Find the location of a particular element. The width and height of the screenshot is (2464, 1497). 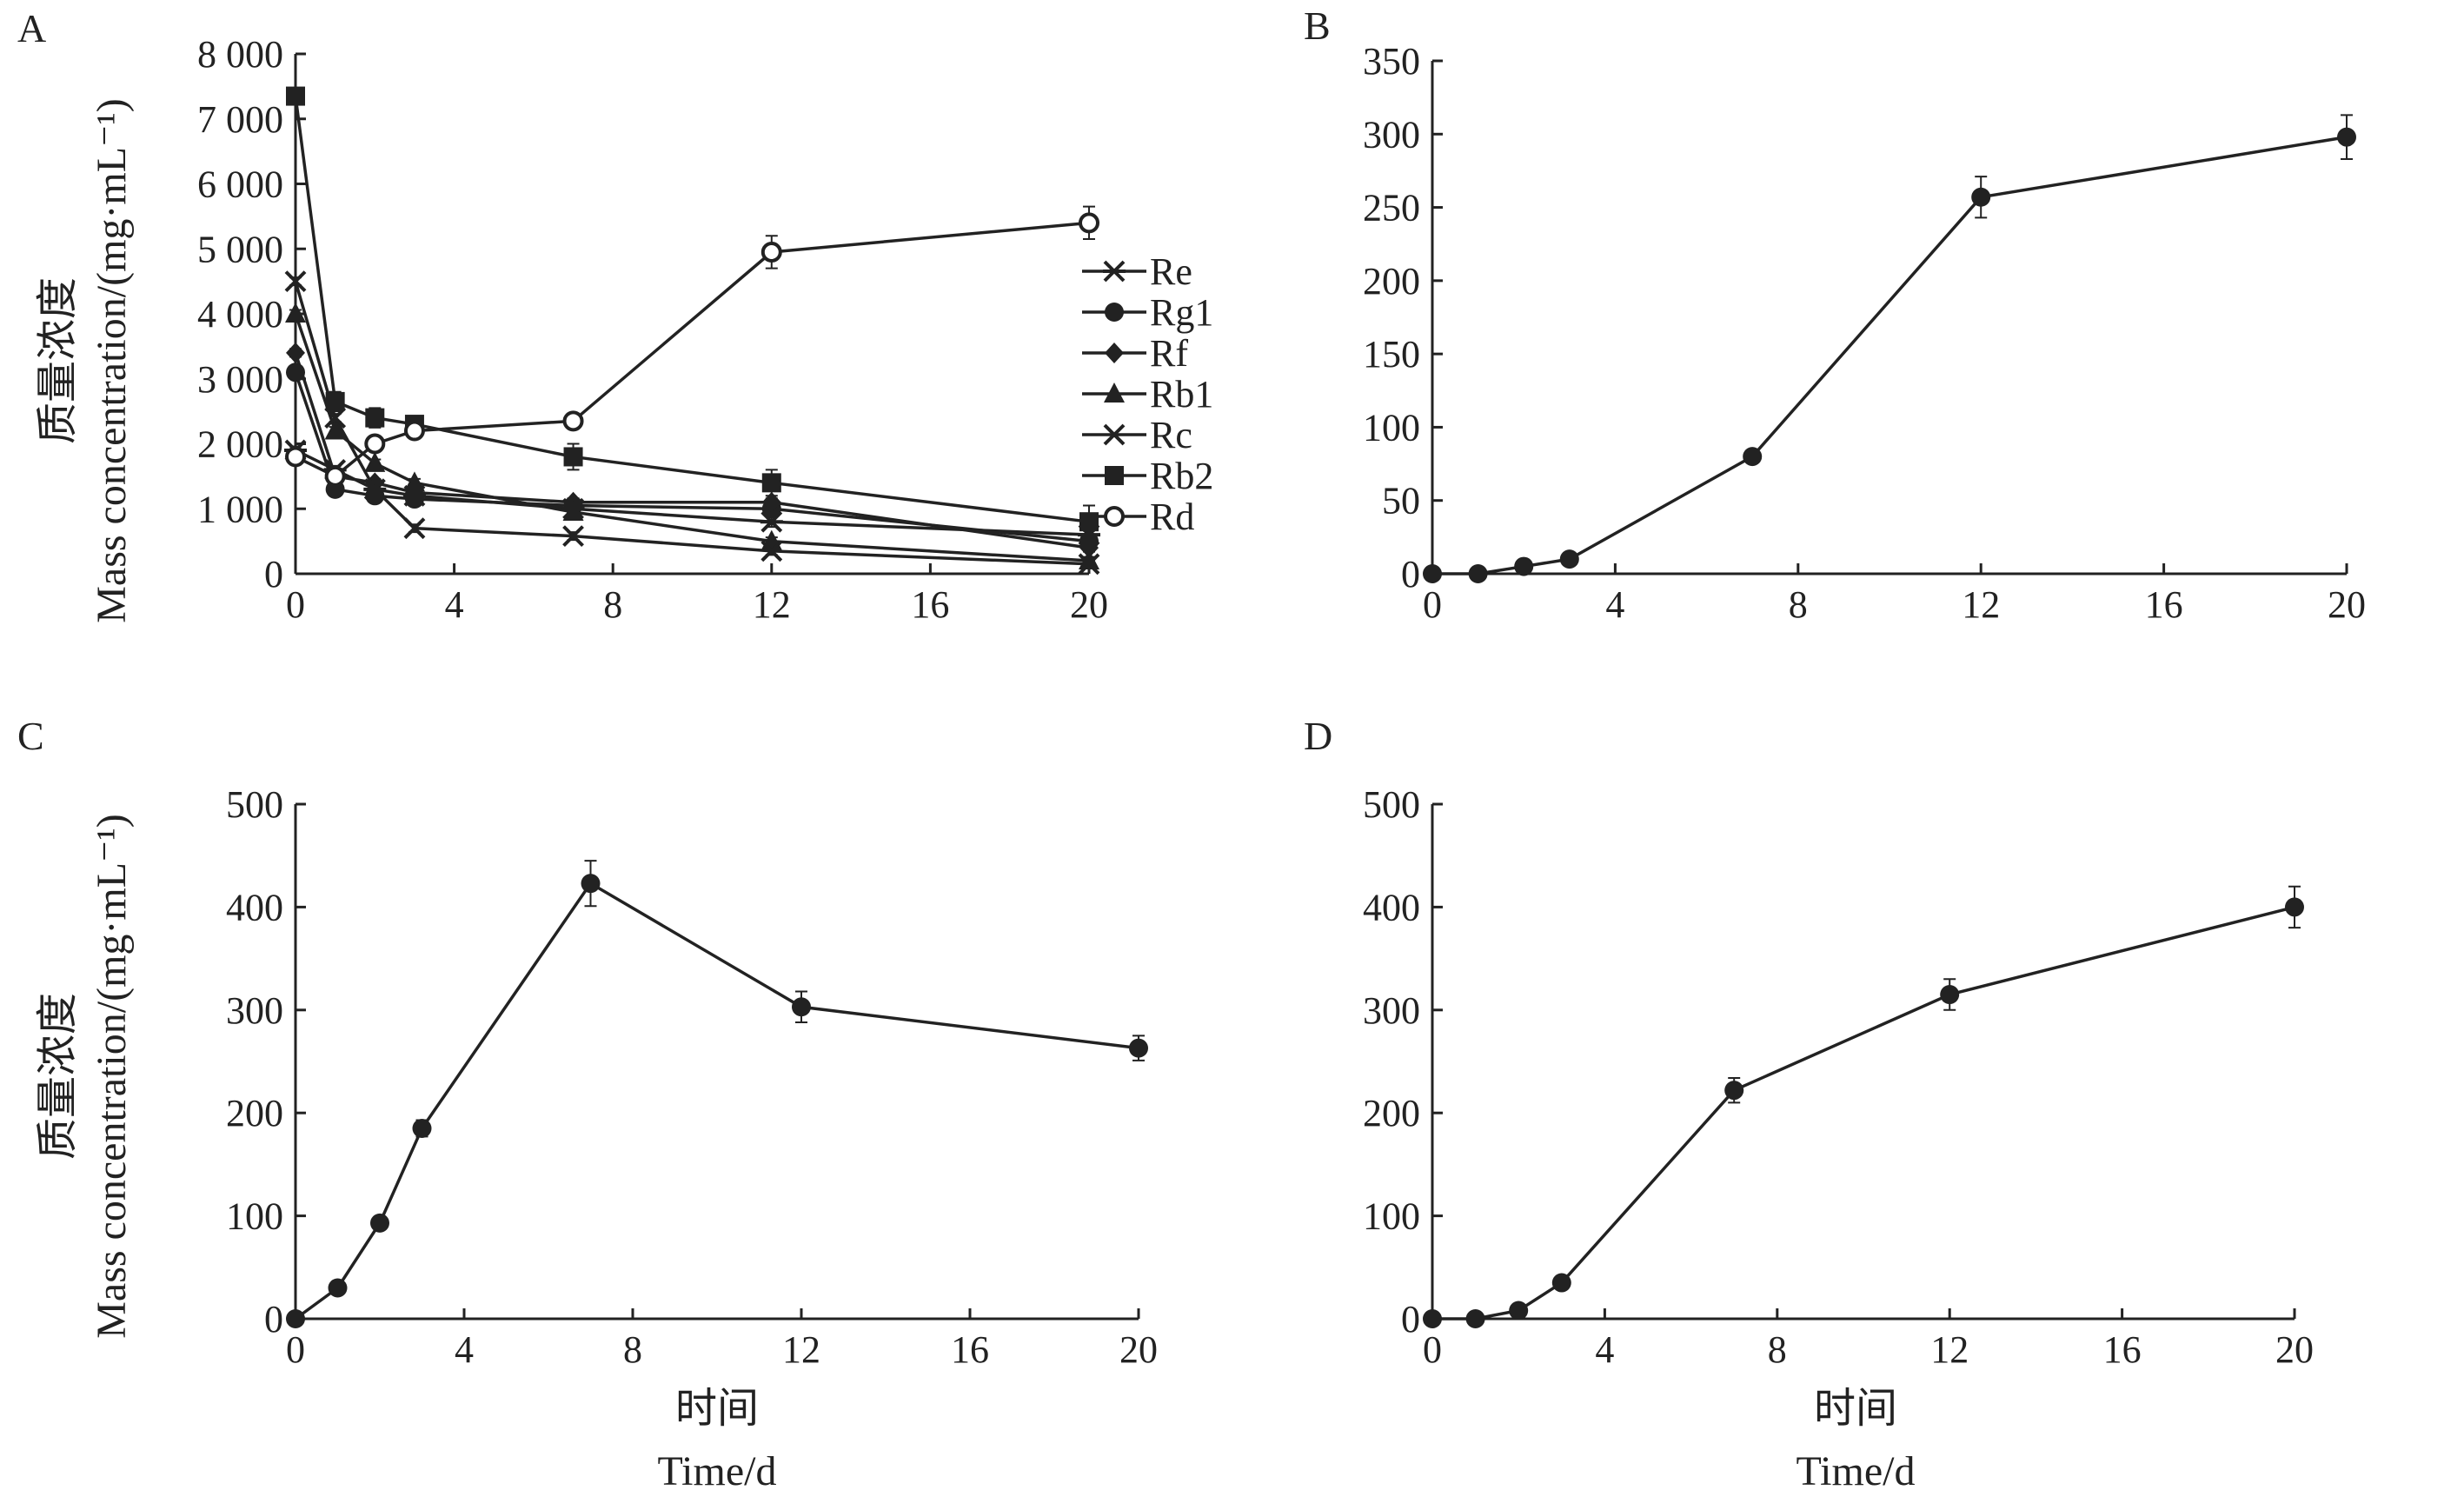

y-tick-label: 7 000 is located at coordinates (240, 119).